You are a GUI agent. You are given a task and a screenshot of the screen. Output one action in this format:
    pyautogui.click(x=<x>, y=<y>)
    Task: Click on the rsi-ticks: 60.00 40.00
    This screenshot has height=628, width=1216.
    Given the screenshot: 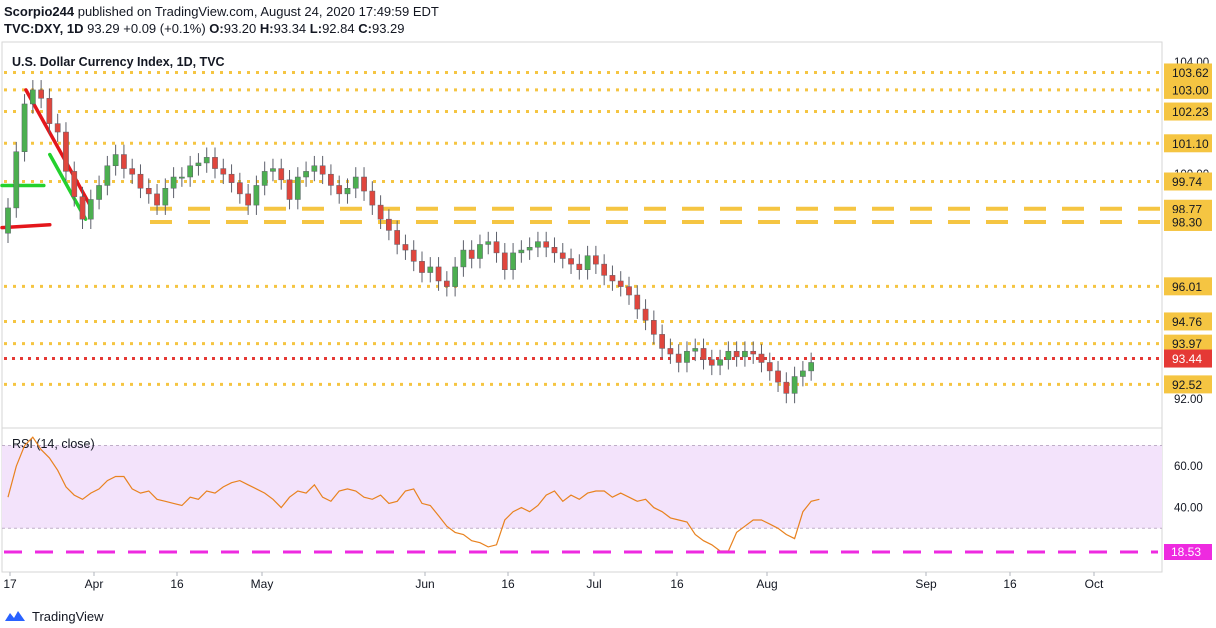 What is the action you would take?
    pyautogui.click(x=1188, y=487)
    